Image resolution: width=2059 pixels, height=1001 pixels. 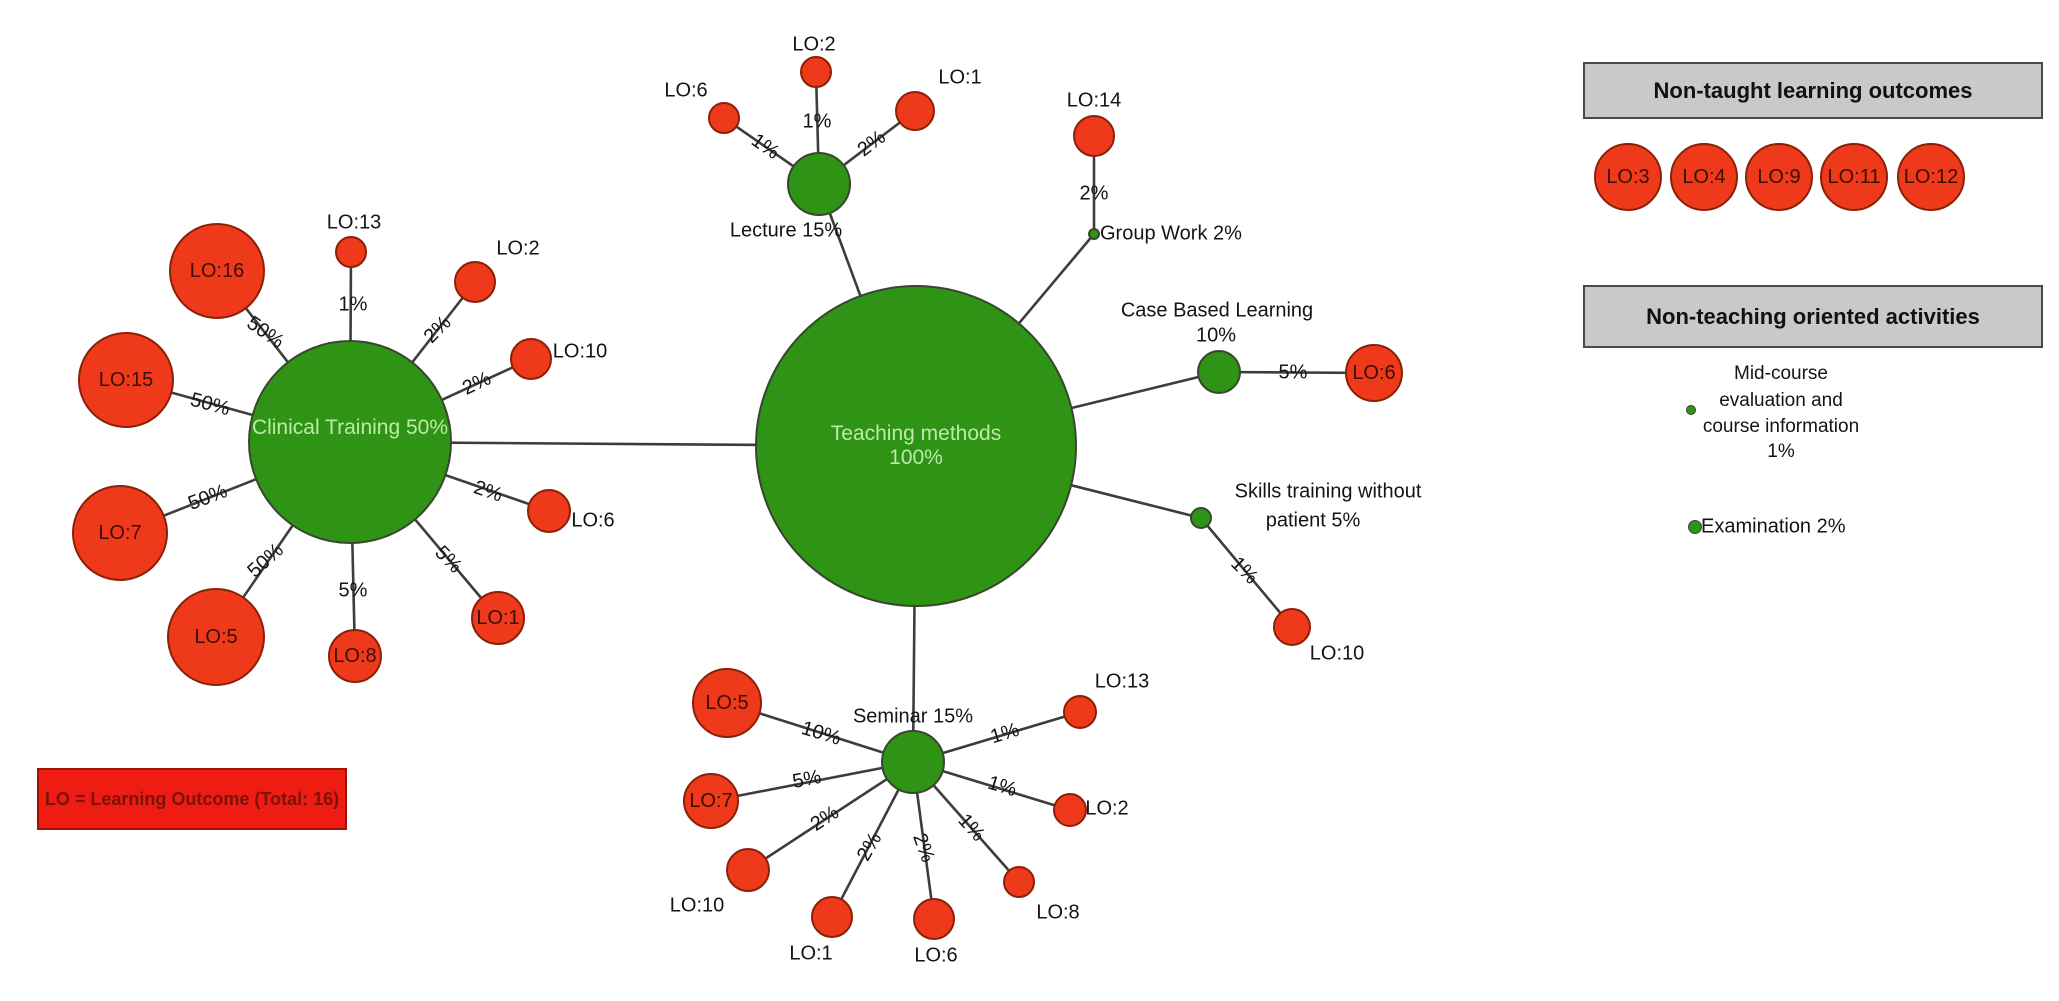 What do you see at coordinates (1292, 627) in the screenshot?
I see `node-lo10sk` at bounding box center [1292, 627].